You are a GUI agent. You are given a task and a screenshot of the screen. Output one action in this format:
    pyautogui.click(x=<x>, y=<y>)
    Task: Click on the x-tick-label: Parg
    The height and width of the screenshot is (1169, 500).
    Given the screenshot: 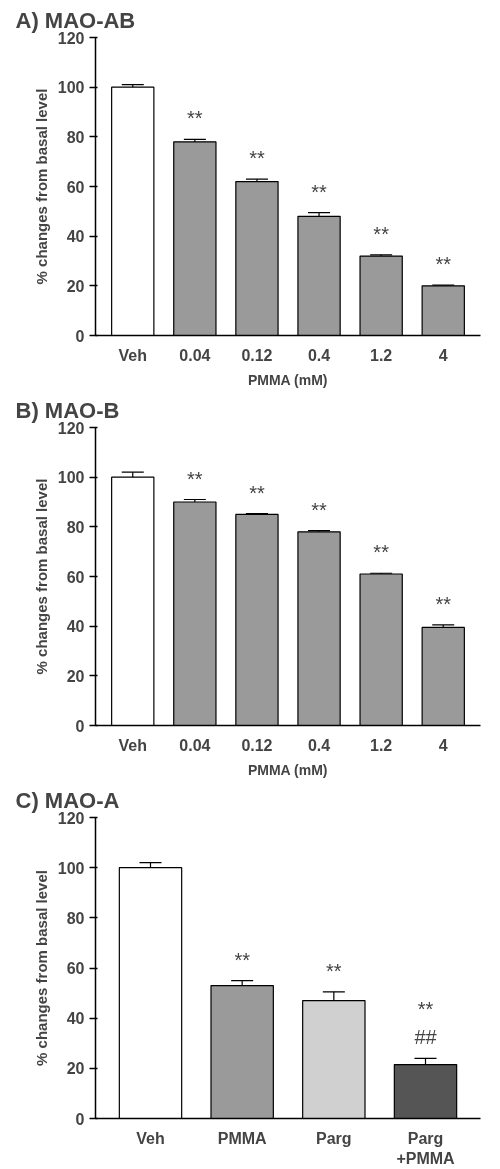 What is the action you would take?
    pyautogui.click(x=334, y=1138)
    